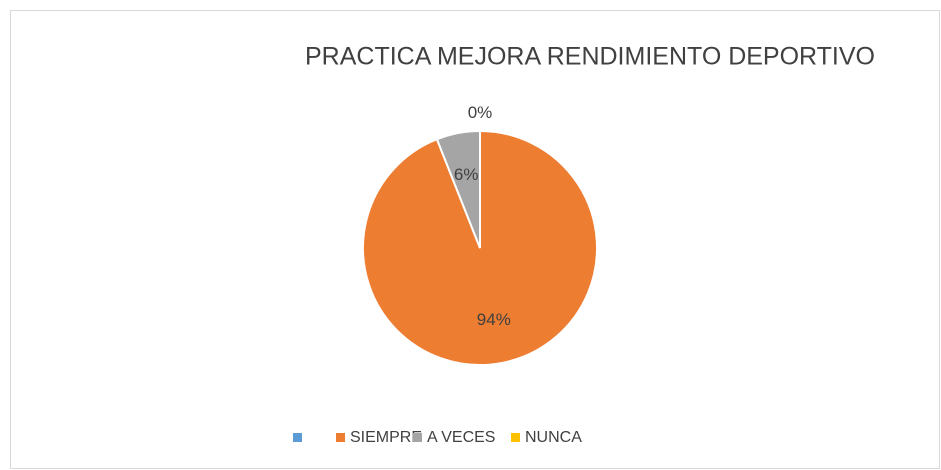 The image size is (941, 470). Describe the element at coordinates (386, 437) in the screenshot. I see `legend-label: SIEMPRE` at that location.